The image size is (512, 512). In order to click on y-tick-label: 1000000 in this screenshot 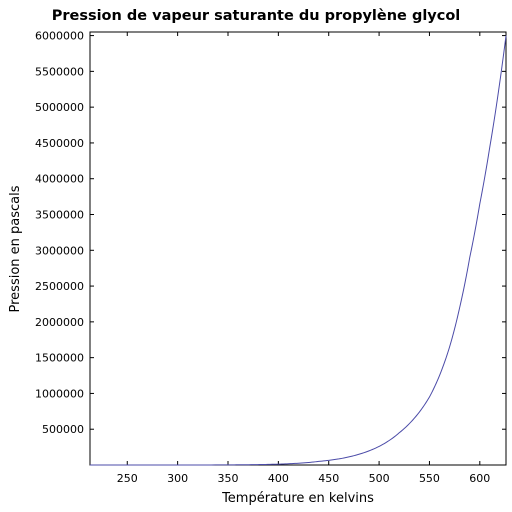, I will do `click(59, 393)`.